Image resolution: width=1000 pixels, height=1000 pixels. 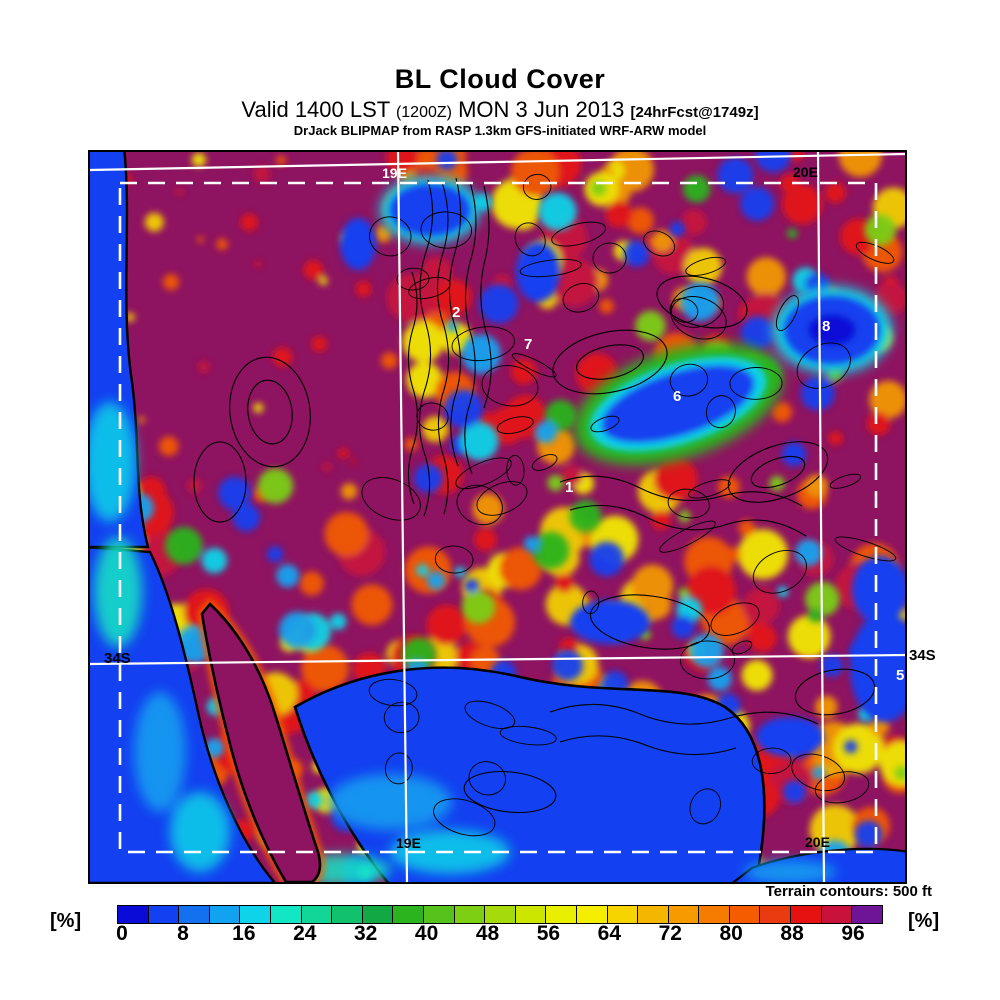 What do you see at coordinates (805, 172) in the screenshot?
I see `grid-label-20e-top: 20E` at bounding box center [805, 172].